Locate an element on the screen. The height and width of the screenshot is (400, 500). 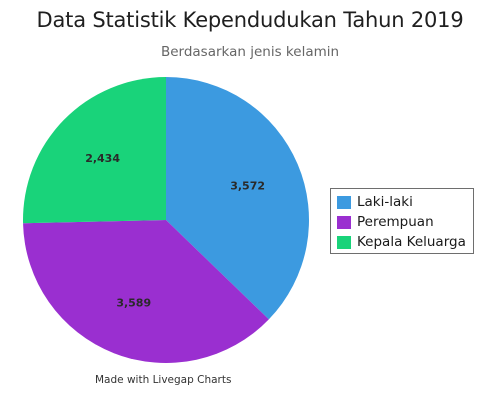
chart-credit: Made with Livegap Charts is located at coordinates (163, 380).